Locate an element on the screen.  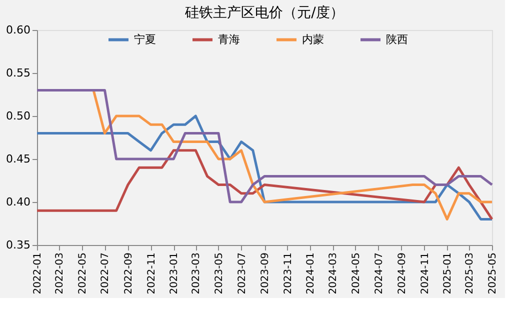
x-tick-label: 2024-09 is located at coordinates (402, 273).